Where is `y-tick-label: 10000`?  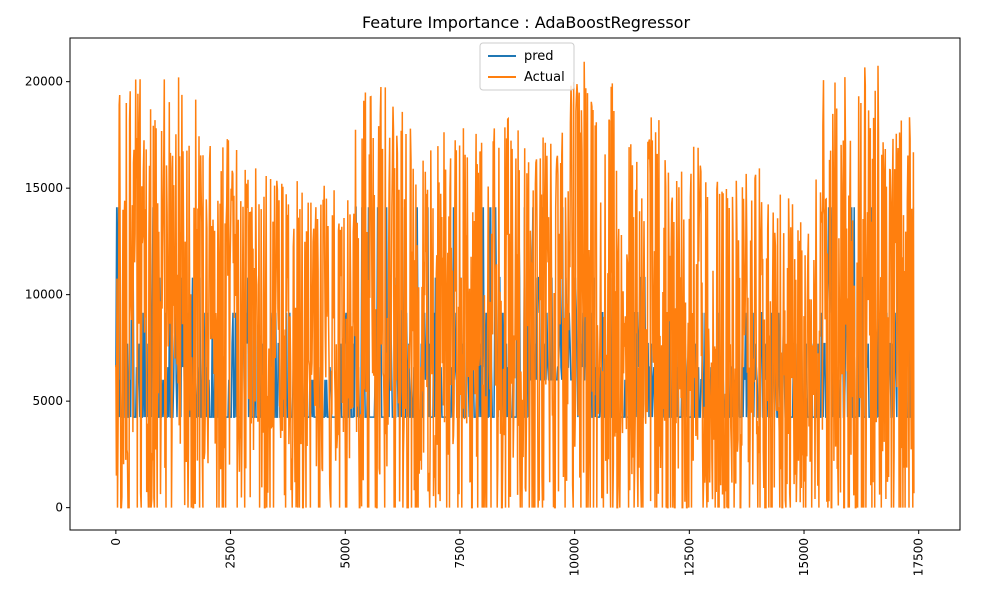 y-tick-label: 10000 is located at coordinates (44, 295).